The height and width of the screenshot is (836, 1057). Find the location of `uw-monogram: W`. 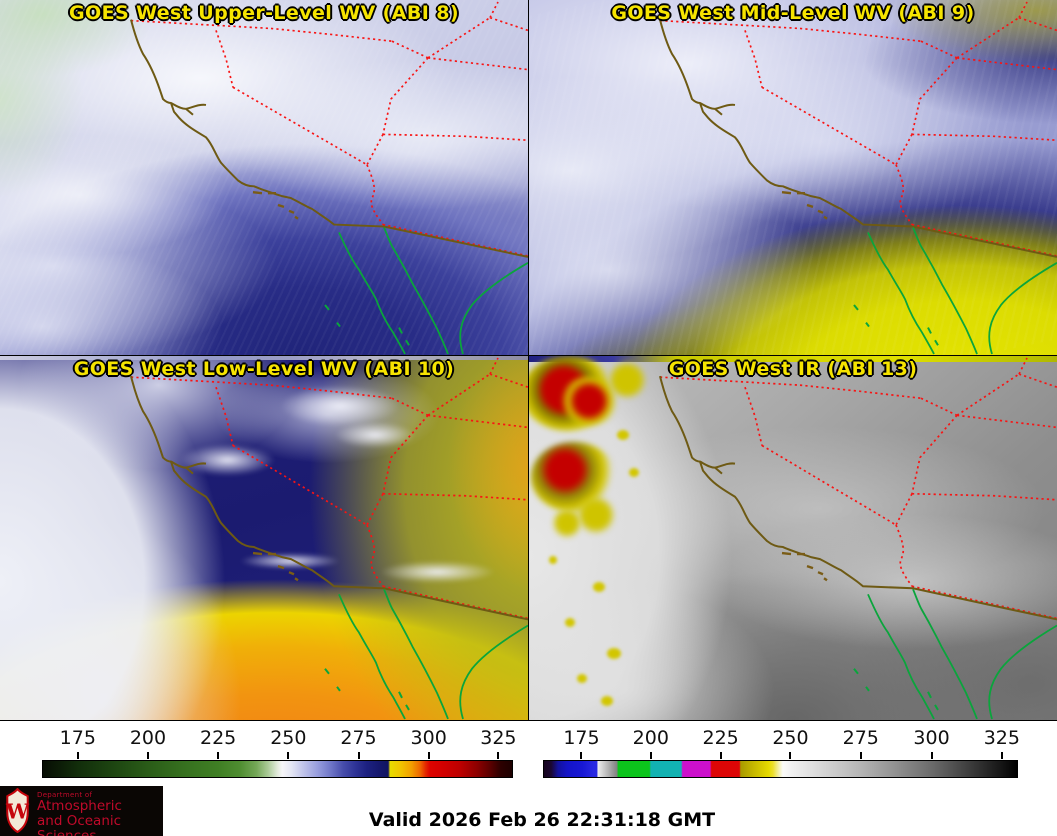

uw-monogram: W is located at coordinates (17, 812).